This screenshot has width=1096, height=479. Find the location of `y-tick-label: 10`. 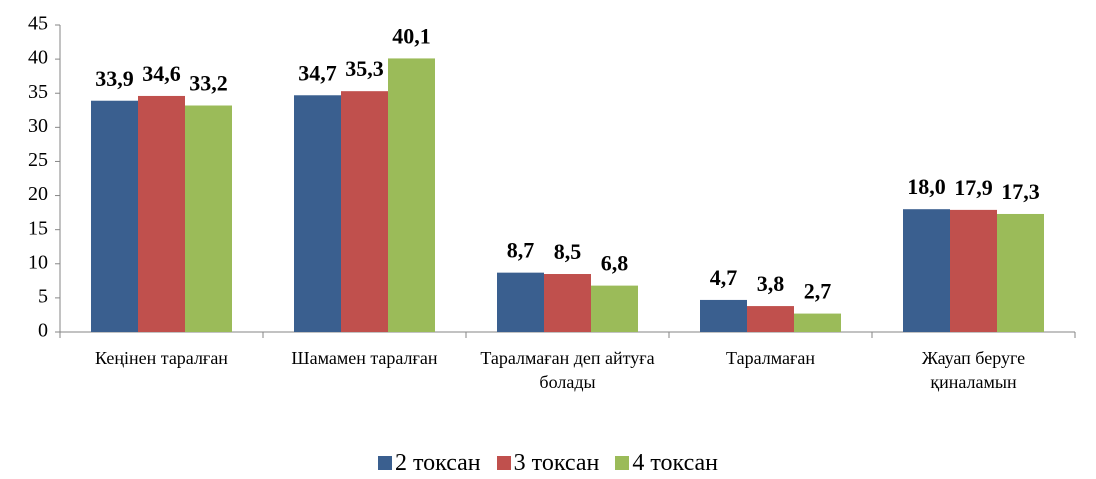

y-tick-label: 10 is located at coordinates (38, 262).